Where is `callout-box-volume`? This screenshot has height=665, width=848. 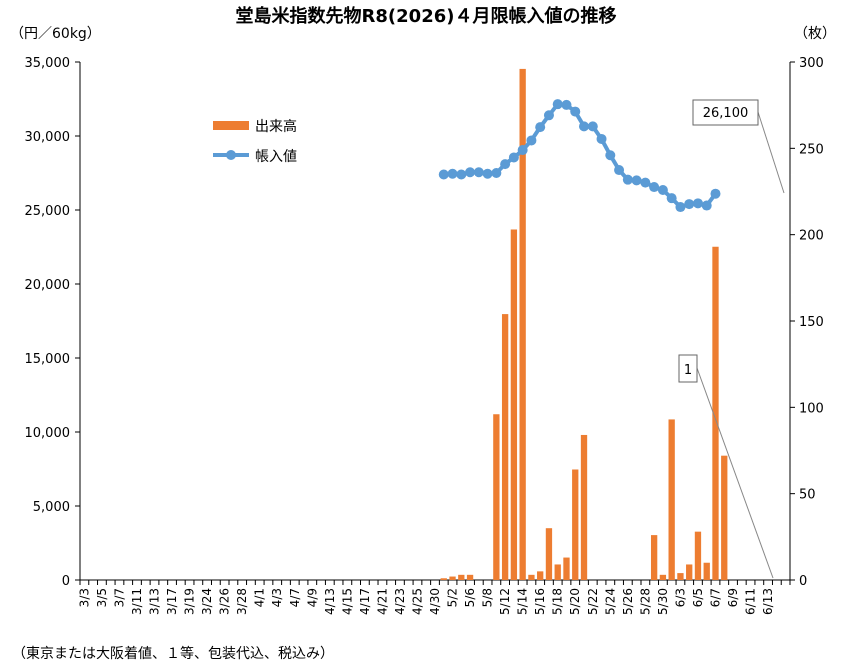
callout-box-volume is located at coordinates (688, 368).